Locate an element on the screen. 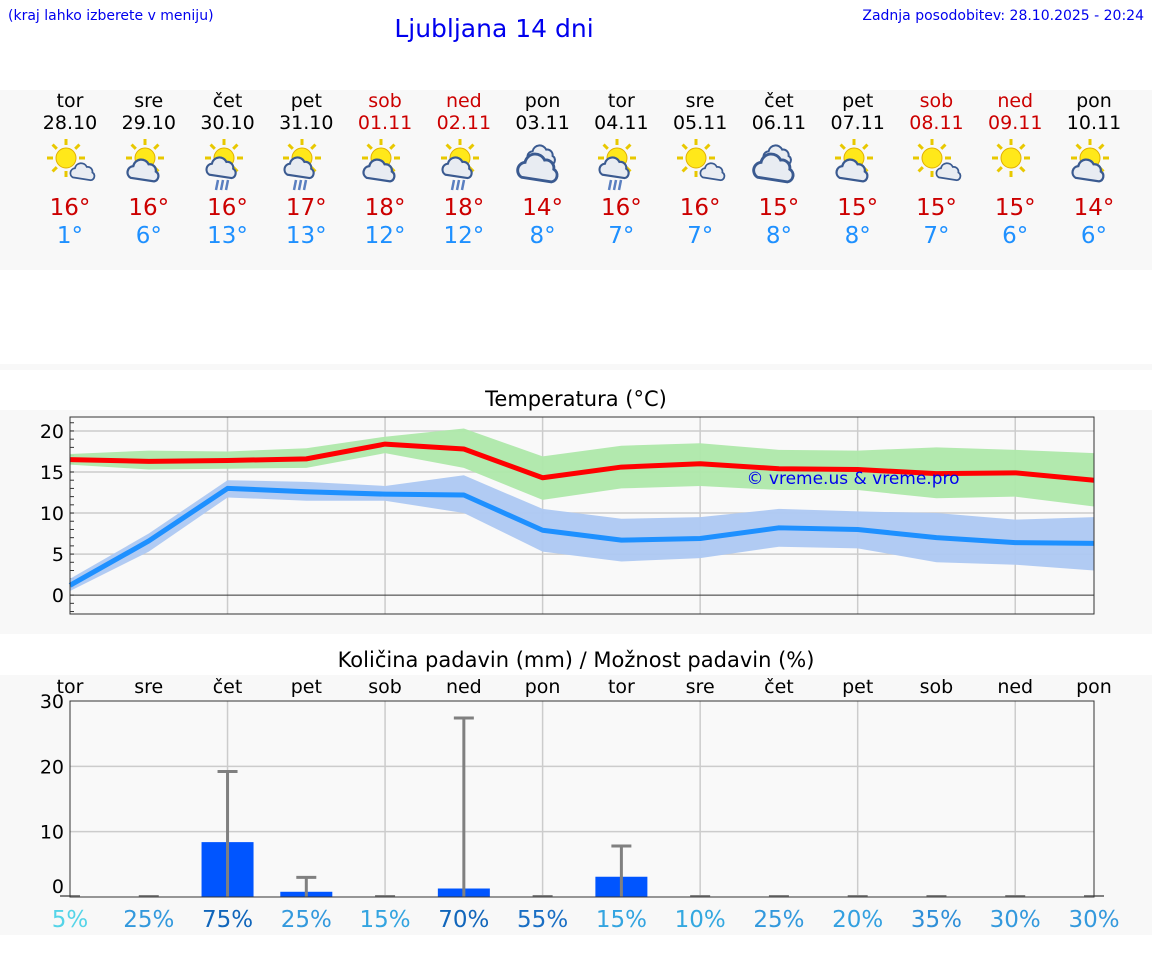  day-label: tor is located at coordinates (621, 687).